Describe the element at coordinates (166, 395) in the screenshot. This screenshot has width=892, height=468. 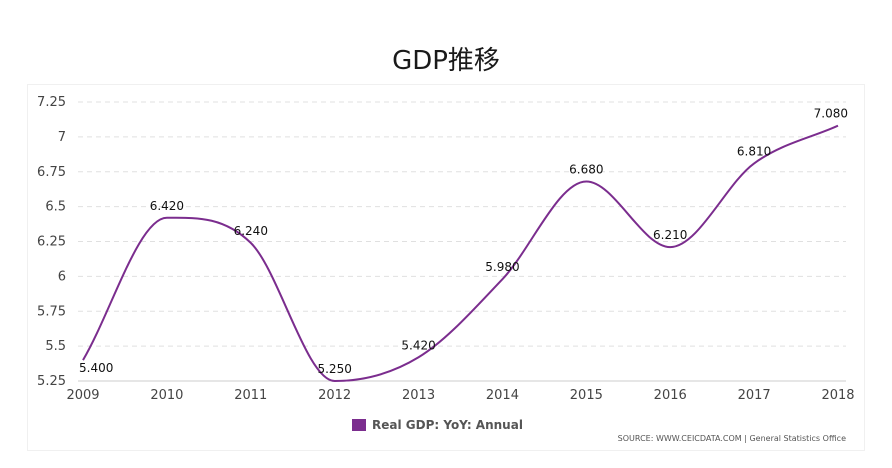
I see `x-tick-label-2010: 2010` at that location.